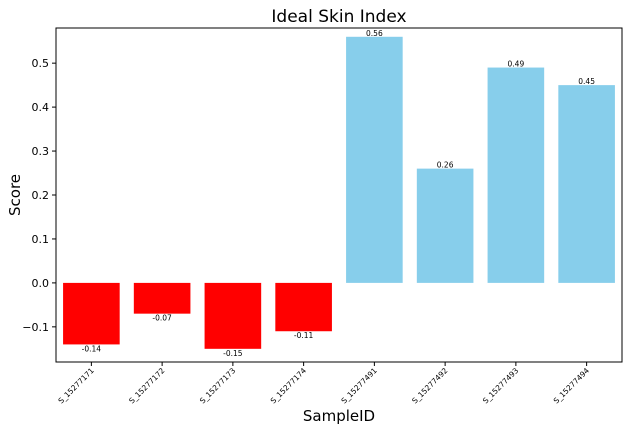 The width and height of the screenshot is (628, 428). Describe the element at coordinates (76, 386) in the screenshot. I see `x-tick-label: S_15277171` at that location.